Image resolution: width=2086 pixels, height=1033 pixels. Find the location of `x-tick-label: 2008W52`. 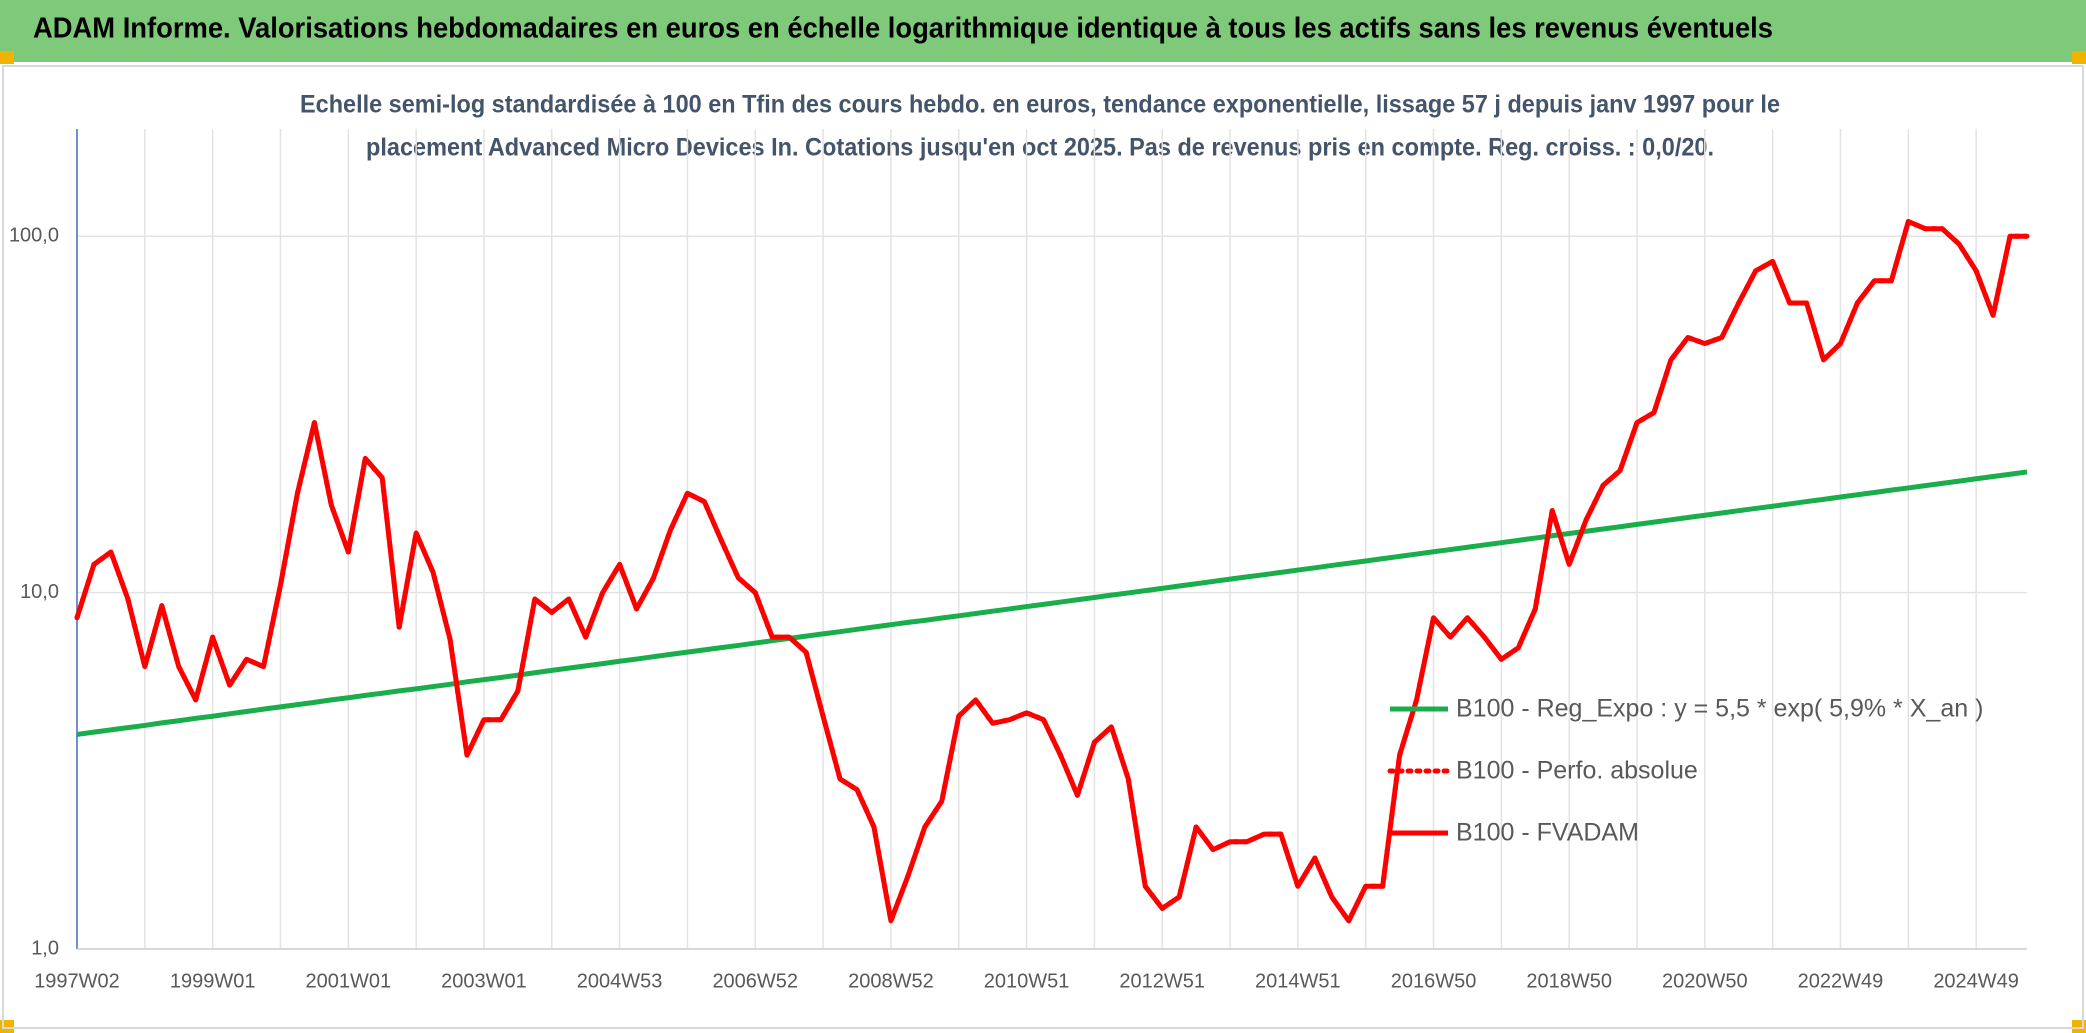

x-tick-label: 2008W52 is located at coordinates (891, 981).